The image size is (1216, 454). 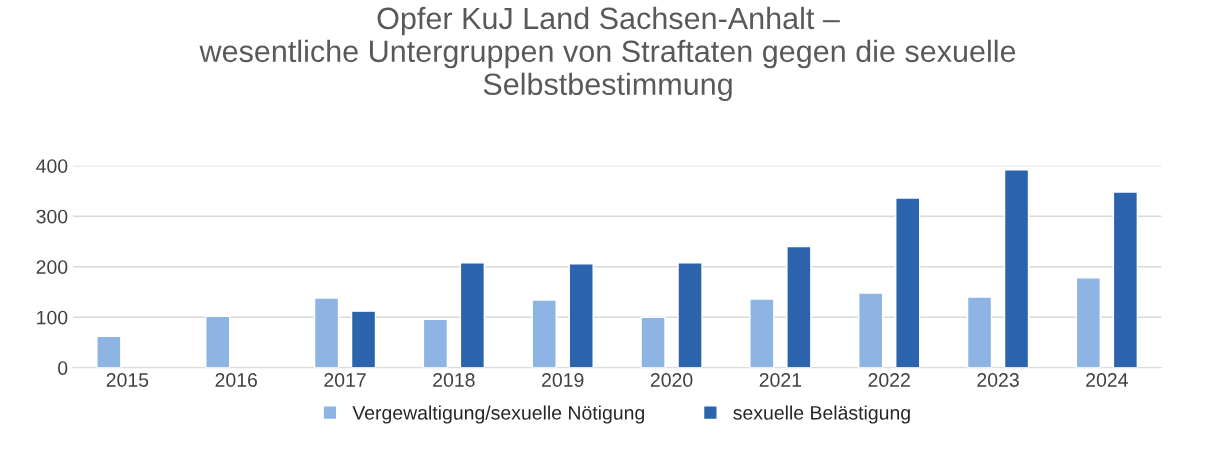 What do you see at coordinates (52, 267) in the screenshot?
I see `y-tick-label: 200` at bounding box center [52, 267].